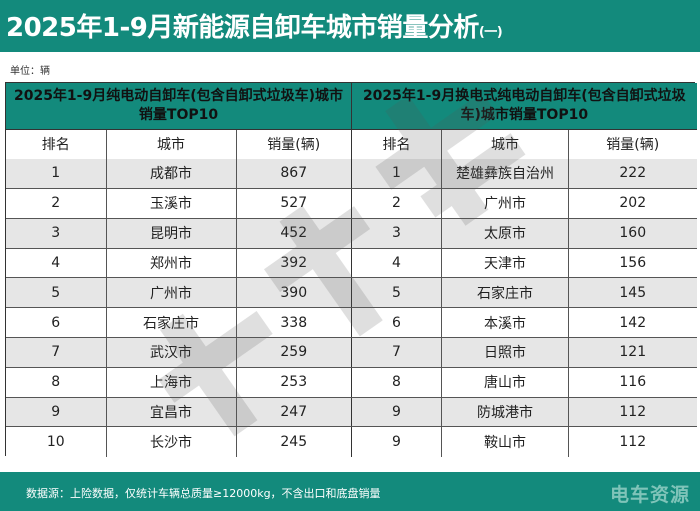  I want to click on table-row: 8 上海市 253, so click(178, 382).